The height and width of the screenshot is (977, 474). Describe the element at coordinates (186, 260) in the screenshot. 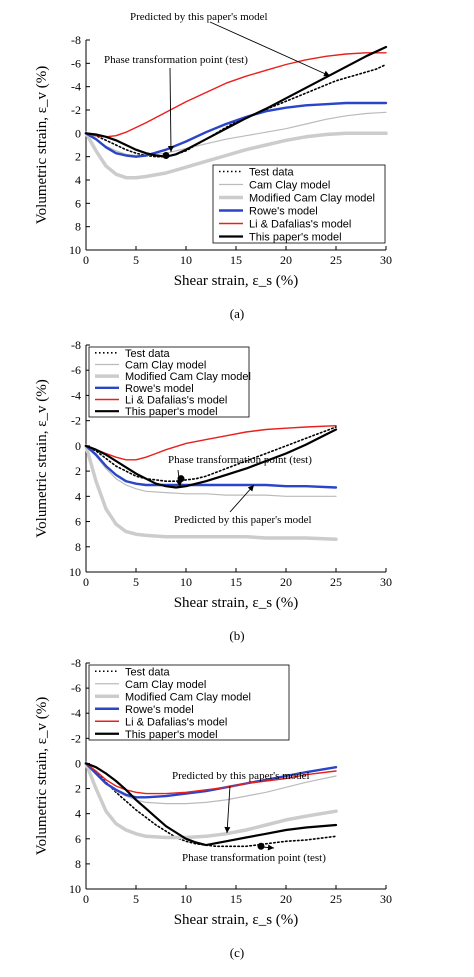

I see `x-tick-label: 10` at that location.